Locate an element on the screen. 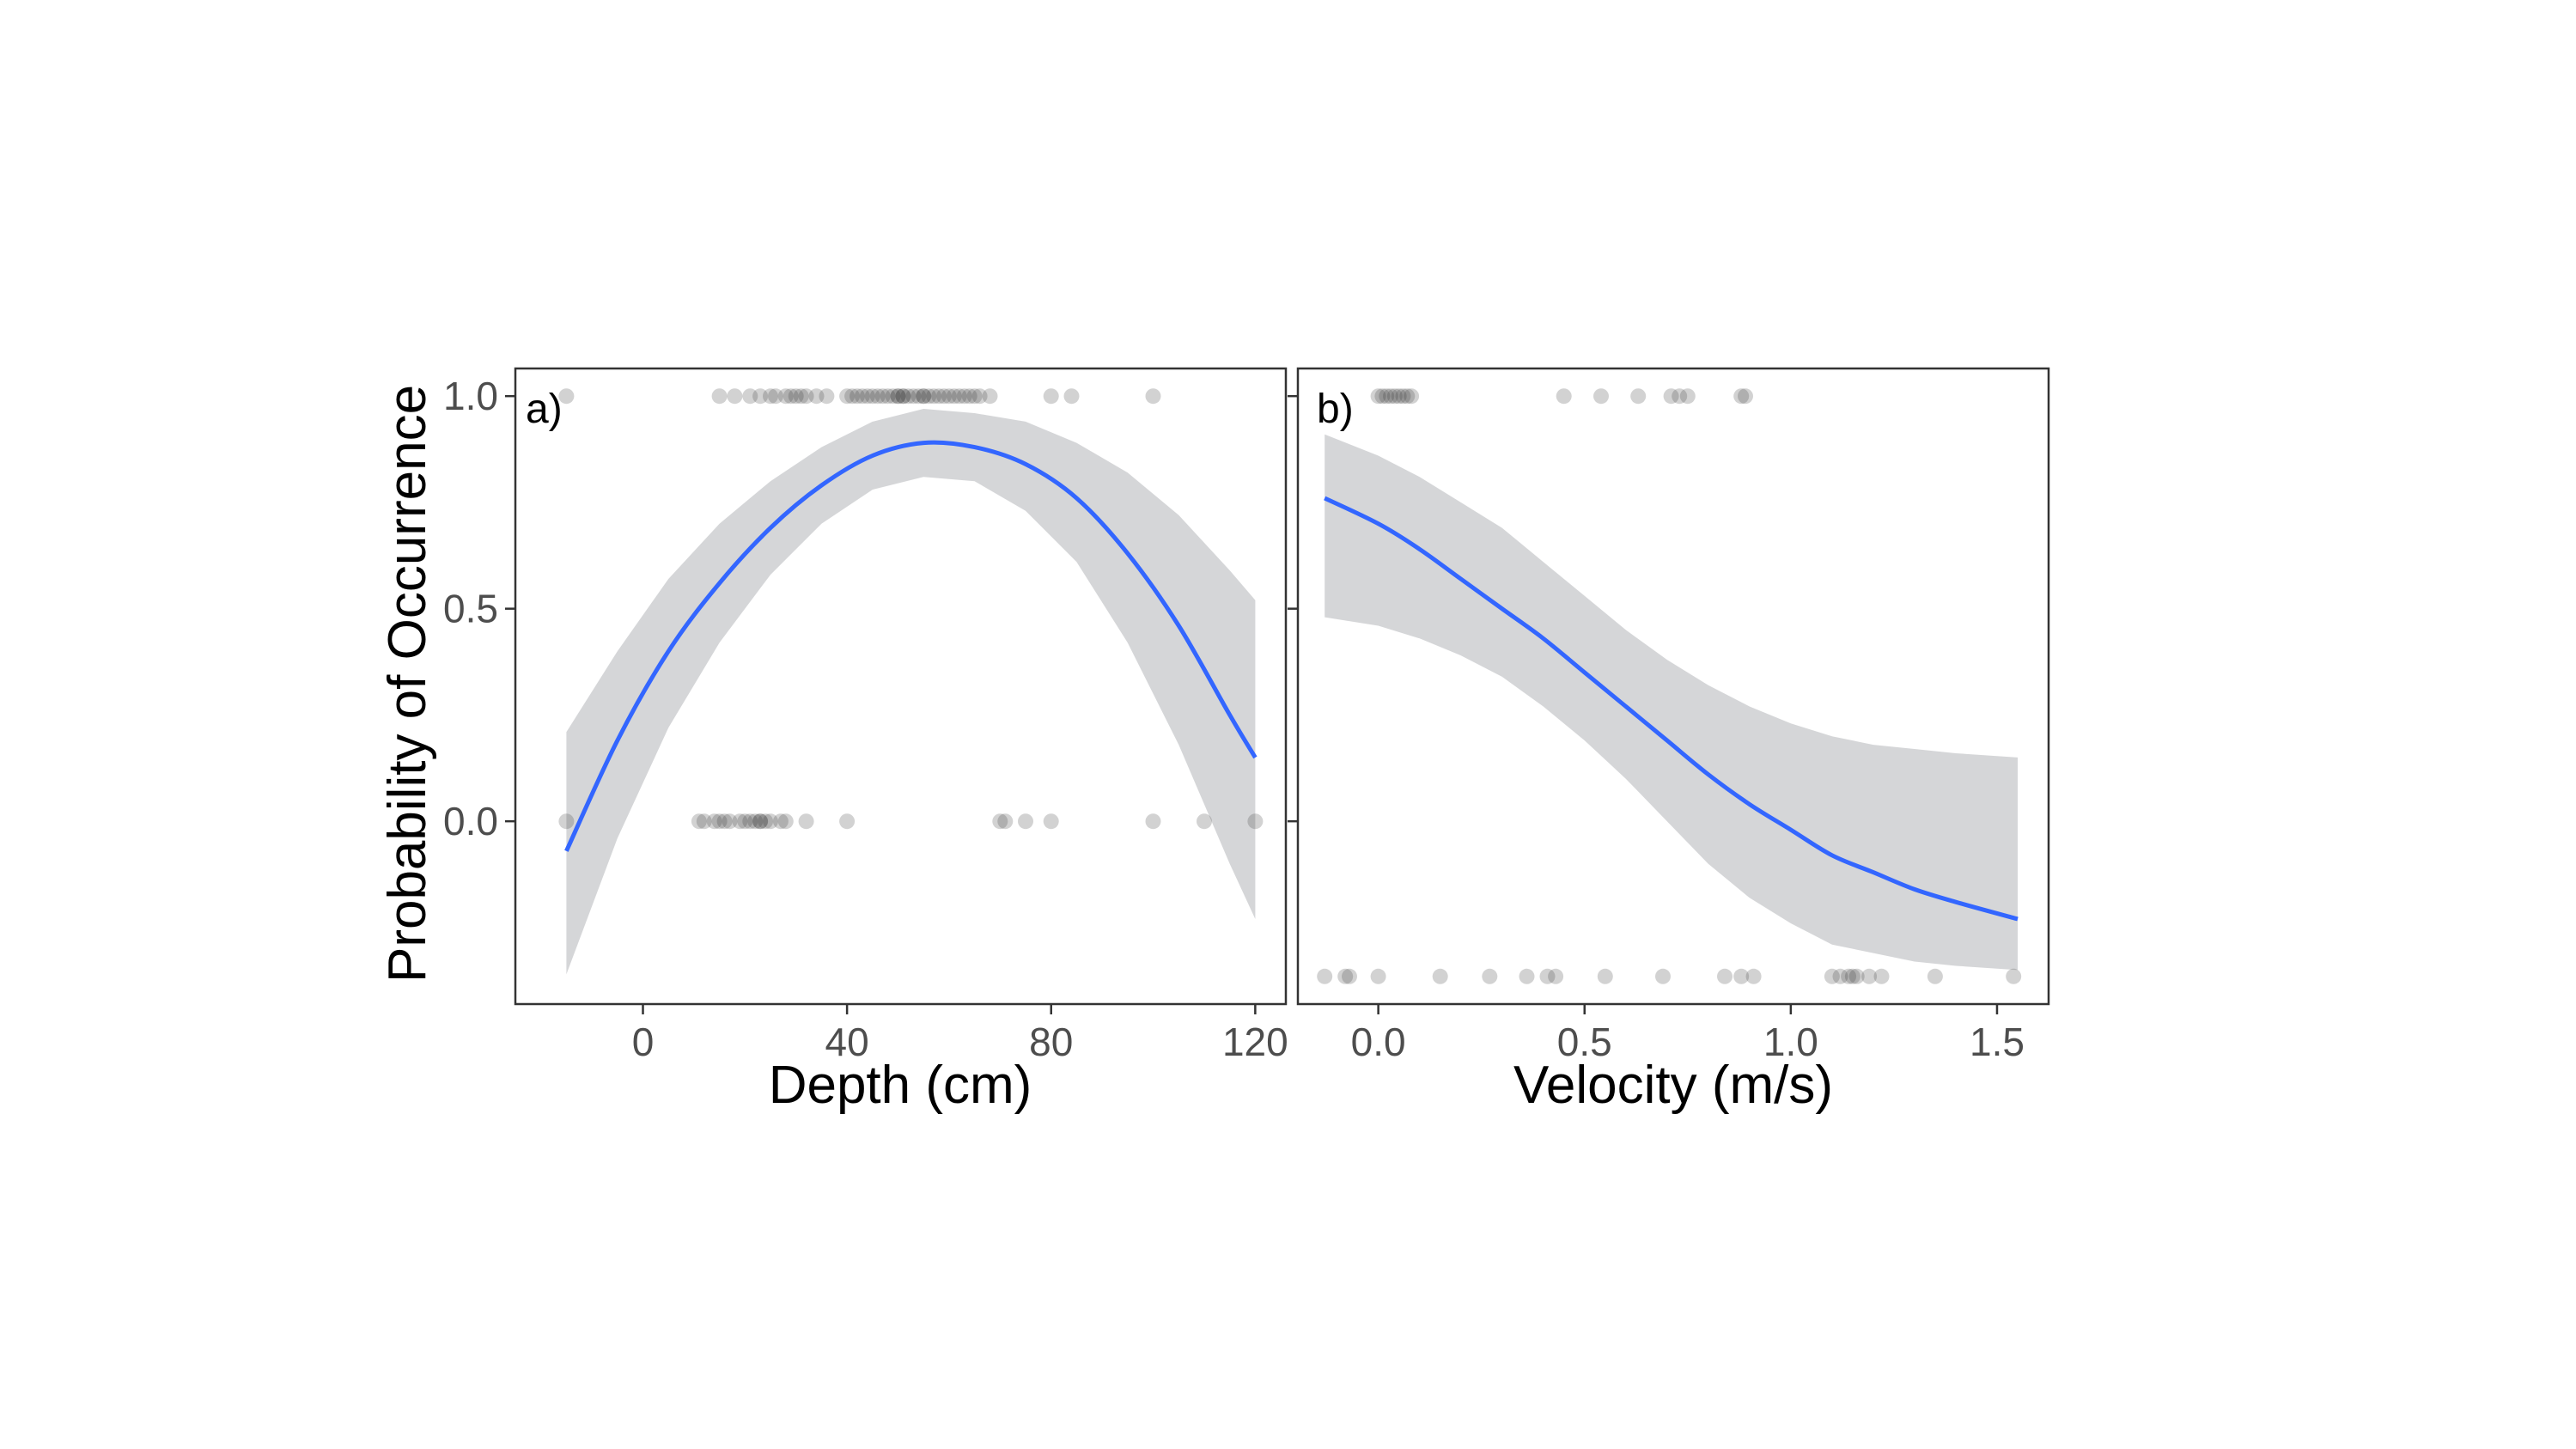  x-axis-title-depth: Depth (cm) is located at coordinates (900, 1085).